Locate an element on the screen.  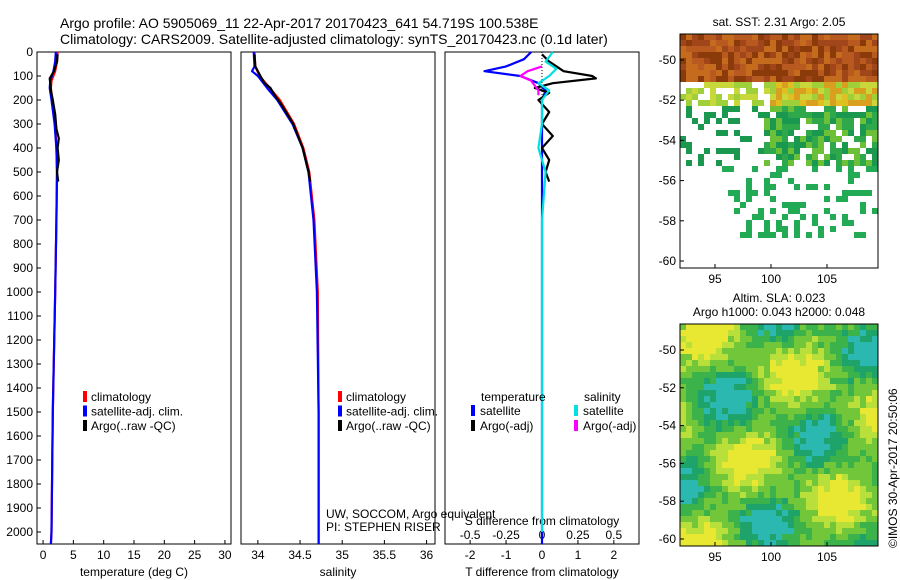
y-tick-label: 700 is located at coordinates (23, 220).